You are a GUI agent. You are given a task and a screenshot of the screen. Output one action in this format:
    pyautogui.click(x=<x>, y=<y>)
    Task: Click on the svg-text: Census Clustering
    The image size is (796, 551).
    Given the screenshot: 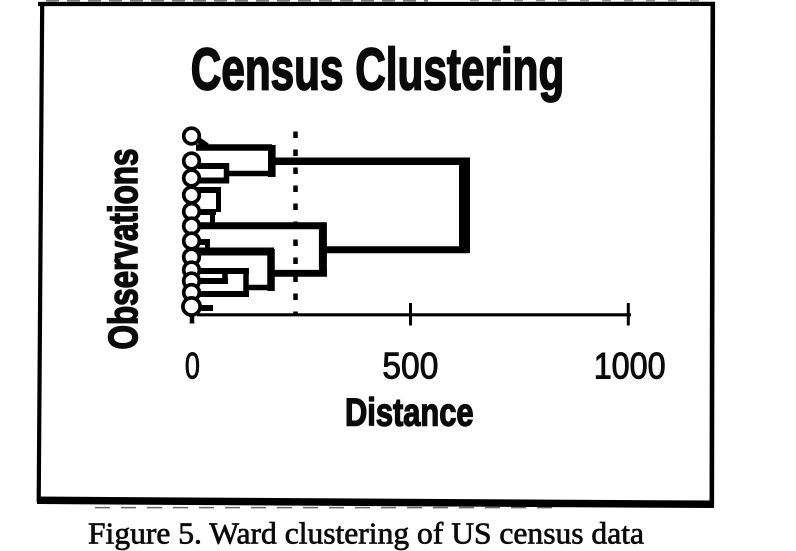 What is the action you would take?
    pyautogui.click(x=378, y=69)
    